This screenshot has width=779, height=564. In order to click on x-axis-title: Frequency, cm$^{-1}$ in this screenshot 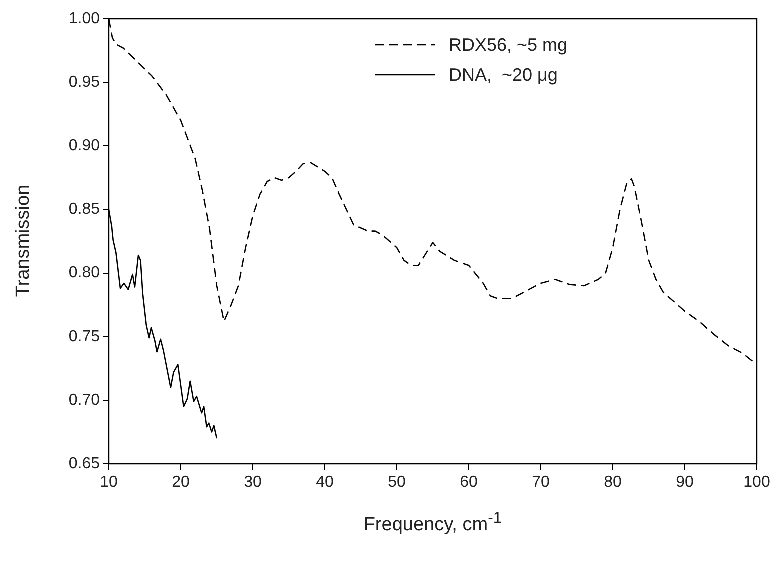, I will do `click(433, 523)`.